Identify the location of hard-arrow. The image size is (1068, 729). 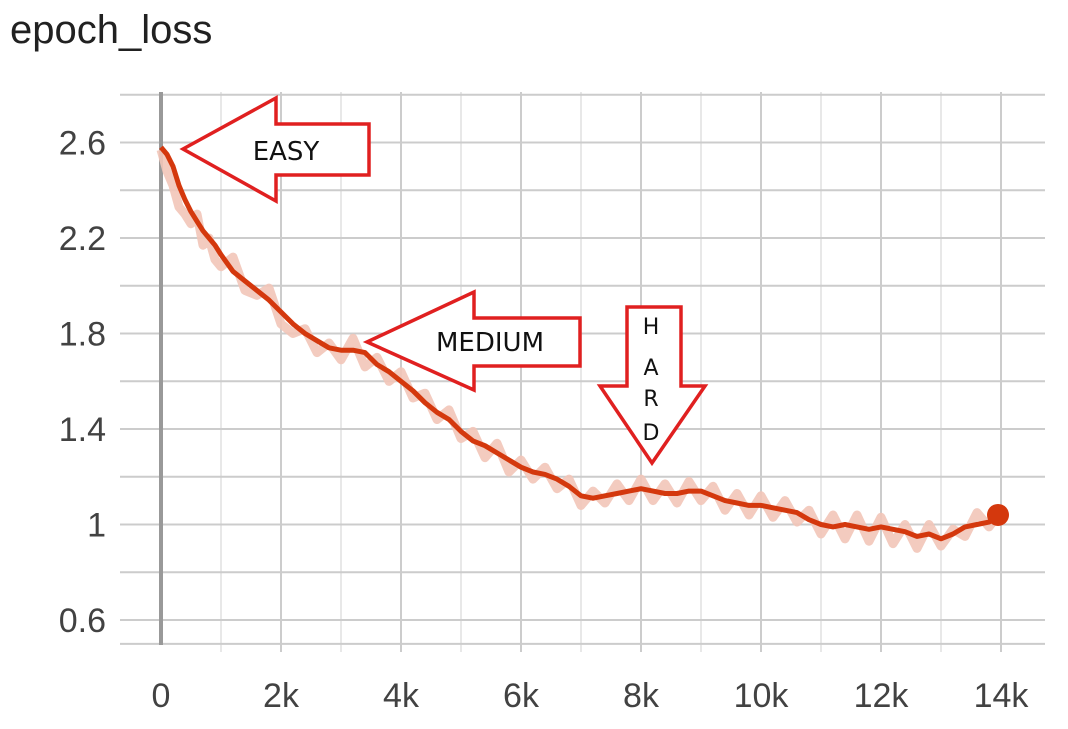
(652, 386).